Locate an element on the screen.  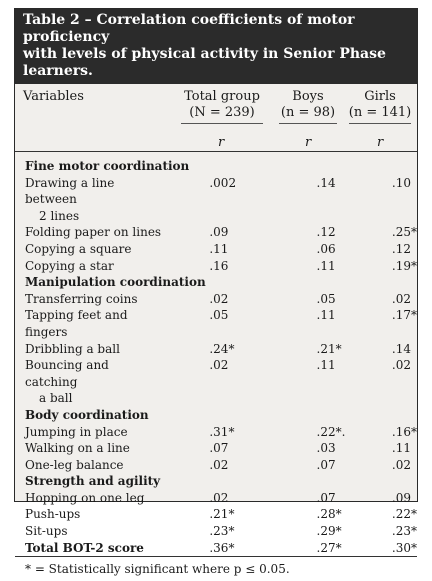
variable-cell: Bouncing and catching a ball is located at coordinates (89, 382).